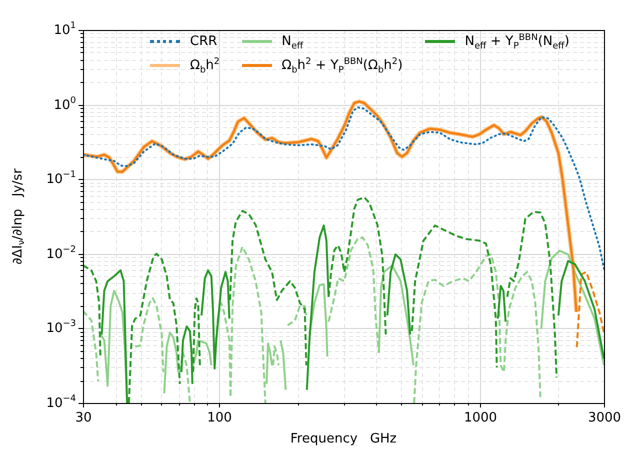 This screenshot has height=455, width=635. What do you see at coordinates (205, 66) in the screenshot?
I see `legend-label: Ω$_{b}$h$^{2}$` at bounding box center [205, 66].